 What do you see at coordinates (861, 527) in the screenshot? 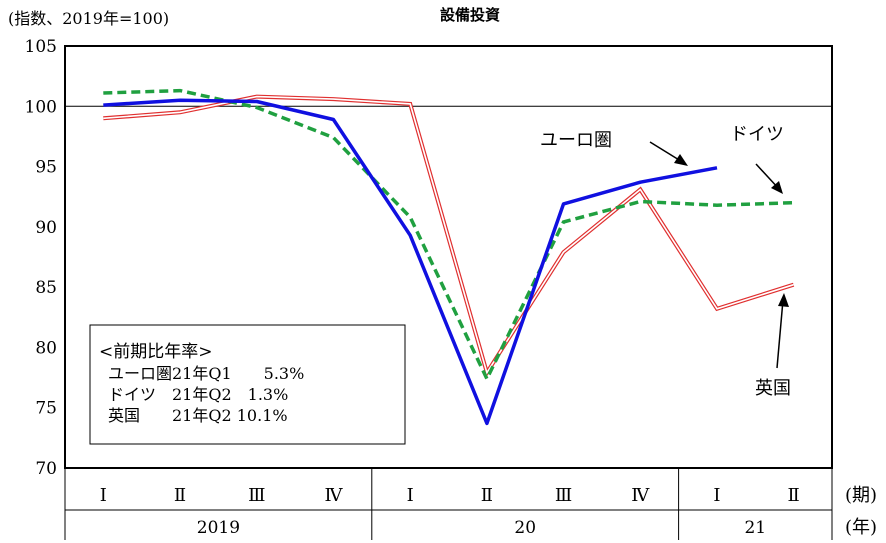
I see `year-axis-label: (年)` at bounding box center [861, 527].